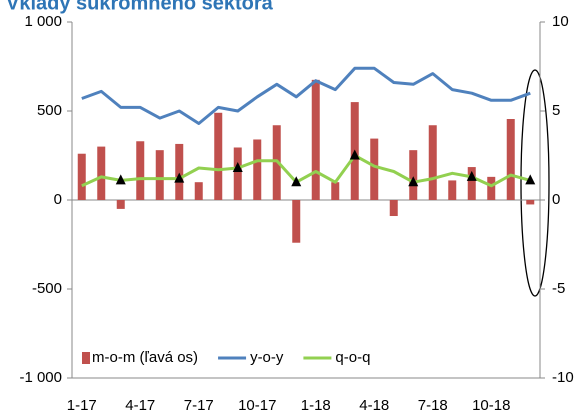  Describe the element at coordinates (257, 405) in the screenshot. I see `x-tick-label: 10-17` at that location.